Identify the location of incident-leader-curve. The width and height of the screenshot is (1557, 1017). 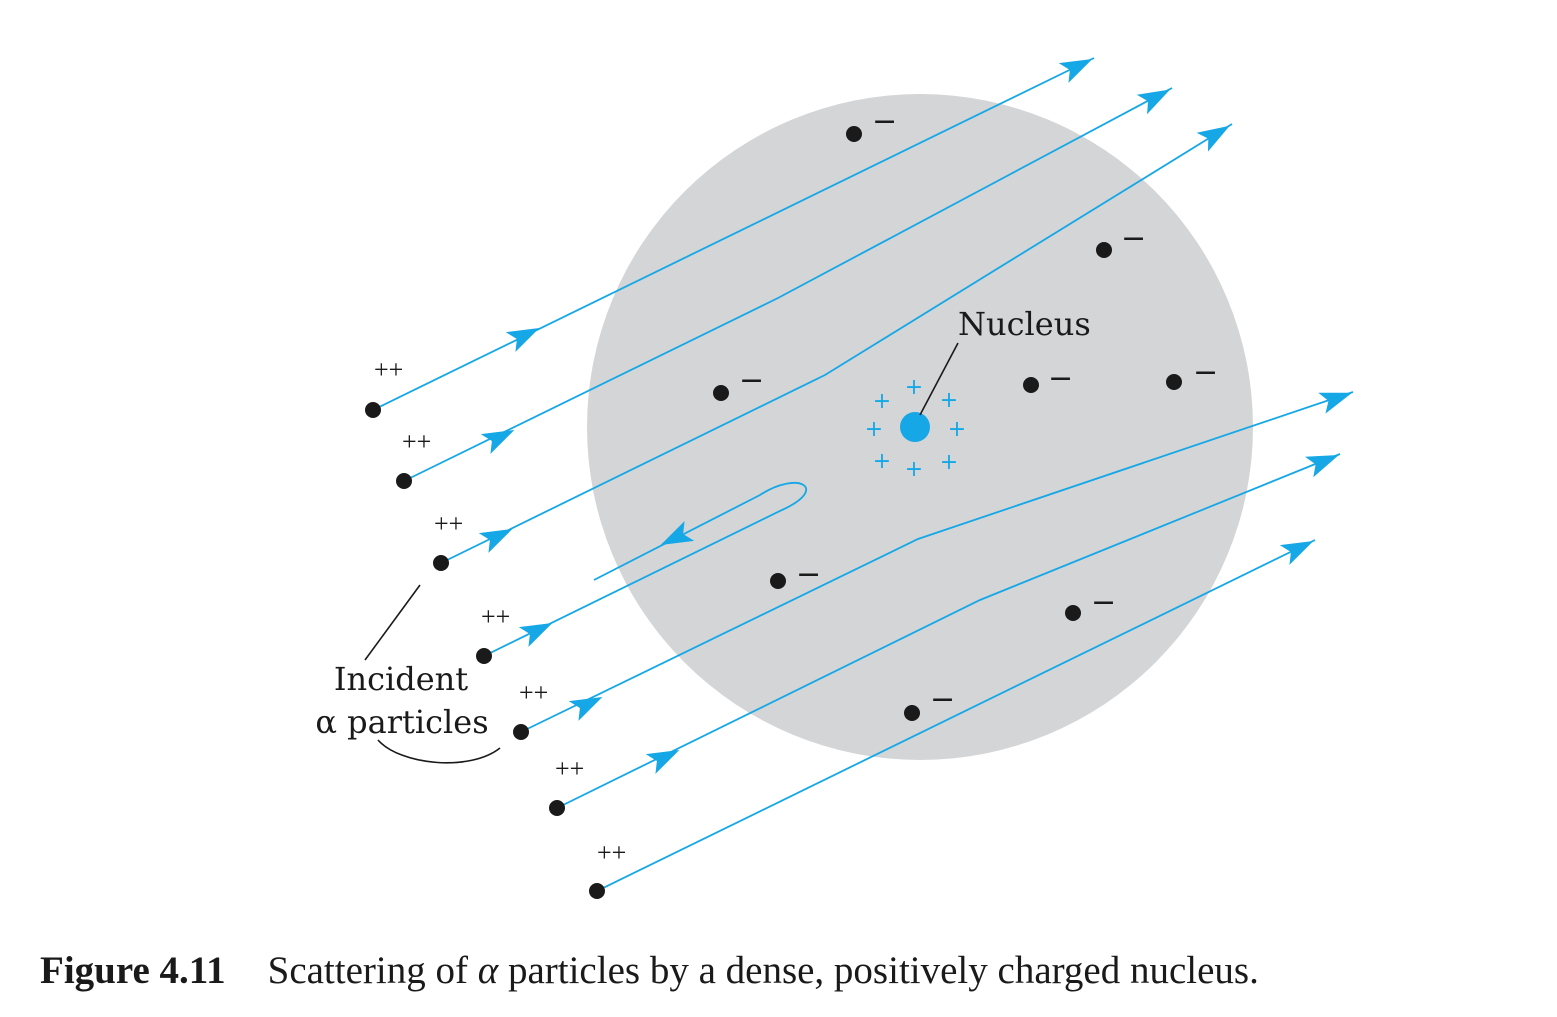
(439, 751).